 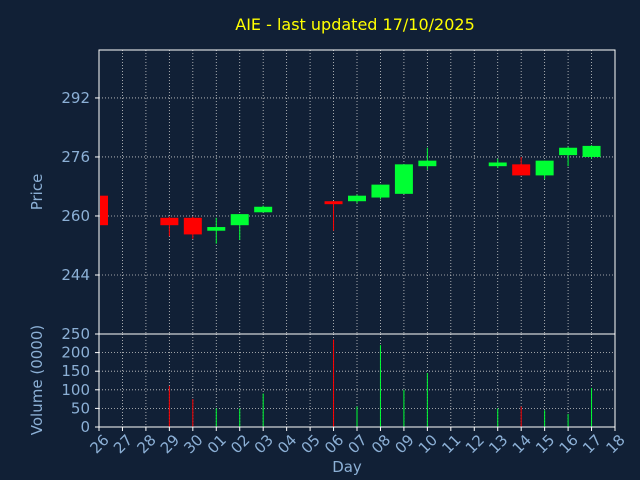 What do you see at coordinates (75, 216) in the screenshot?
I see `price-ytick-label: 260` at bounding box center [75, 216].